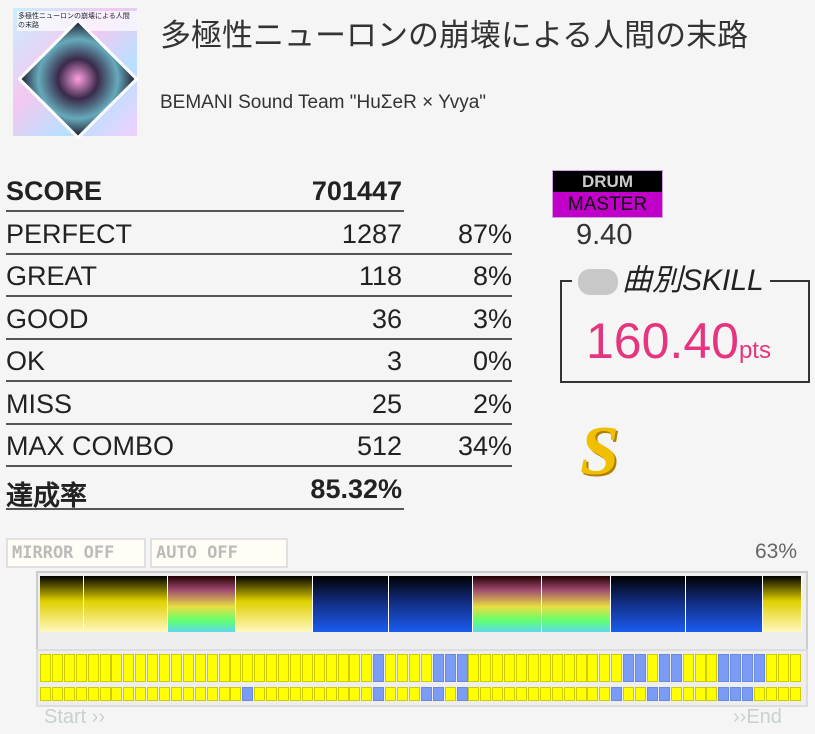 This screenshot has width=815, height=734. What do you see at coordinates (492, 403) in the screenshot?
I see `row-percent: 2%` at bounding box center [492, 403].